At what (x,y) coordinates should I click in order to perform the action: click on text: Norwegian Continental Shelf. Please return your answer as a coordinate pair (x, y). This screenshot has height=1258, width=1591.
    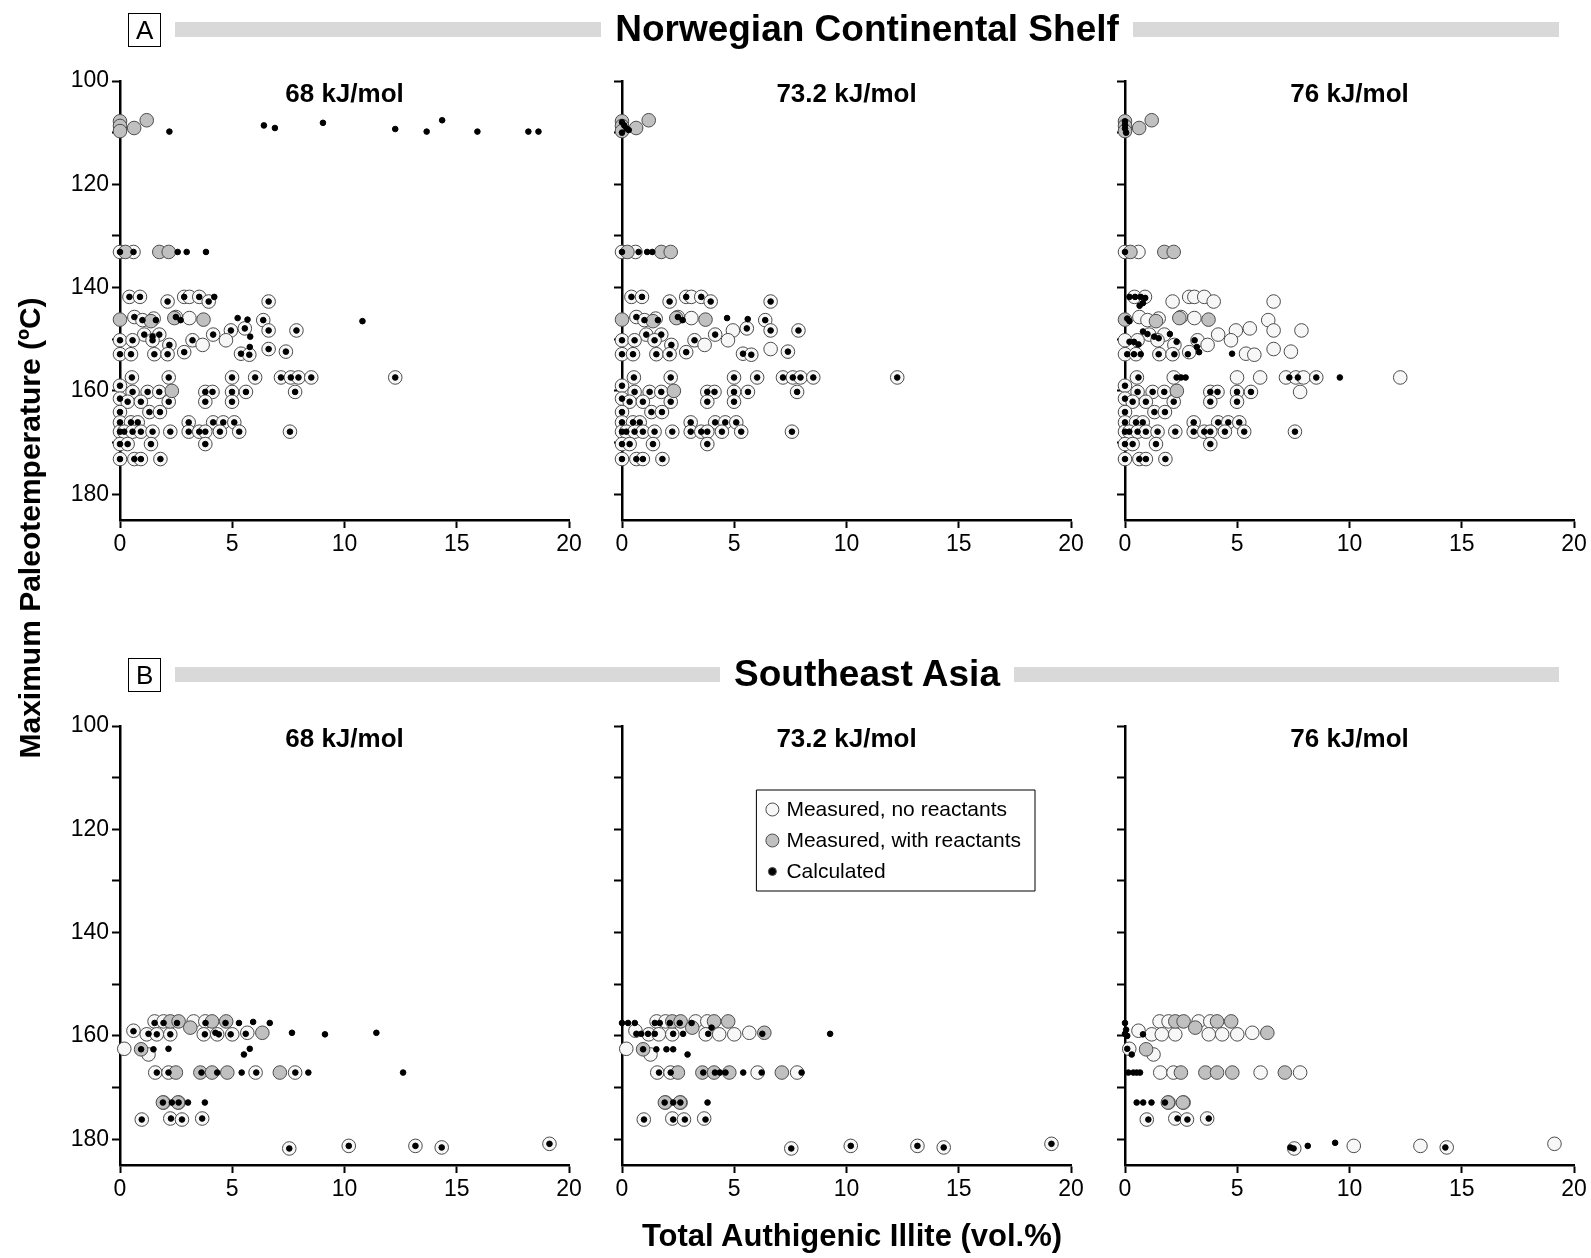
    Looking at the image, I should click on (867, 29).